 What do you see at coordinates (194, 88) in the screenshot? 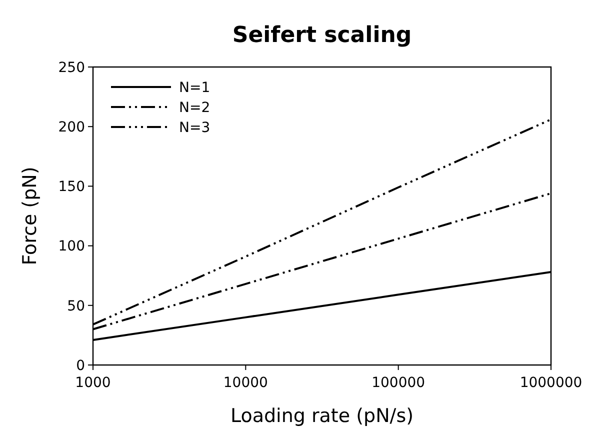
I see `legend-label: N=1` at bounding box center [194, 88].